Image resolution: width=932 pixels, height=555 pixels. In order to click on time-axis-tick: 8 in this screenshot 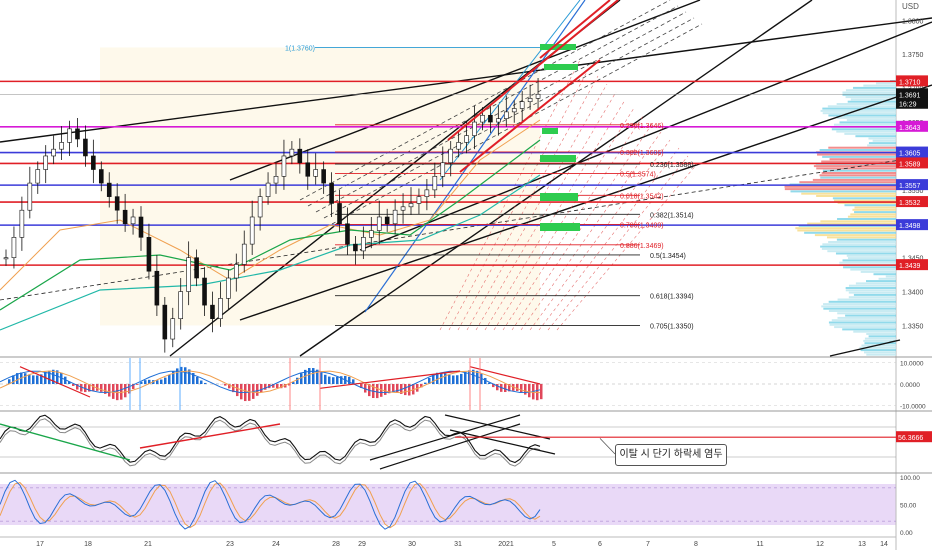, I will do `click(696, 544)`.